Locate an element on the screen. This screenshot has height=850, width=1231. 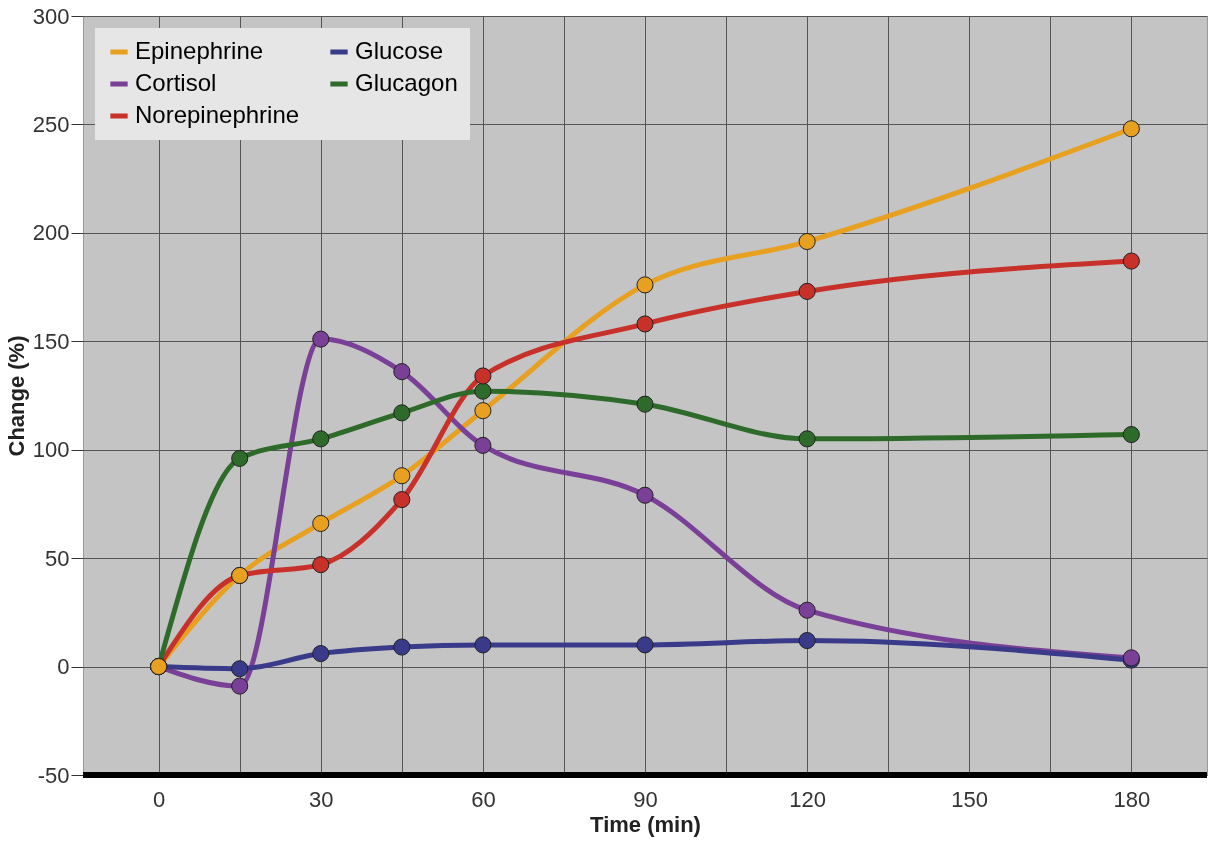
y-tick-label: 150 is located at coordinates (51, 341).